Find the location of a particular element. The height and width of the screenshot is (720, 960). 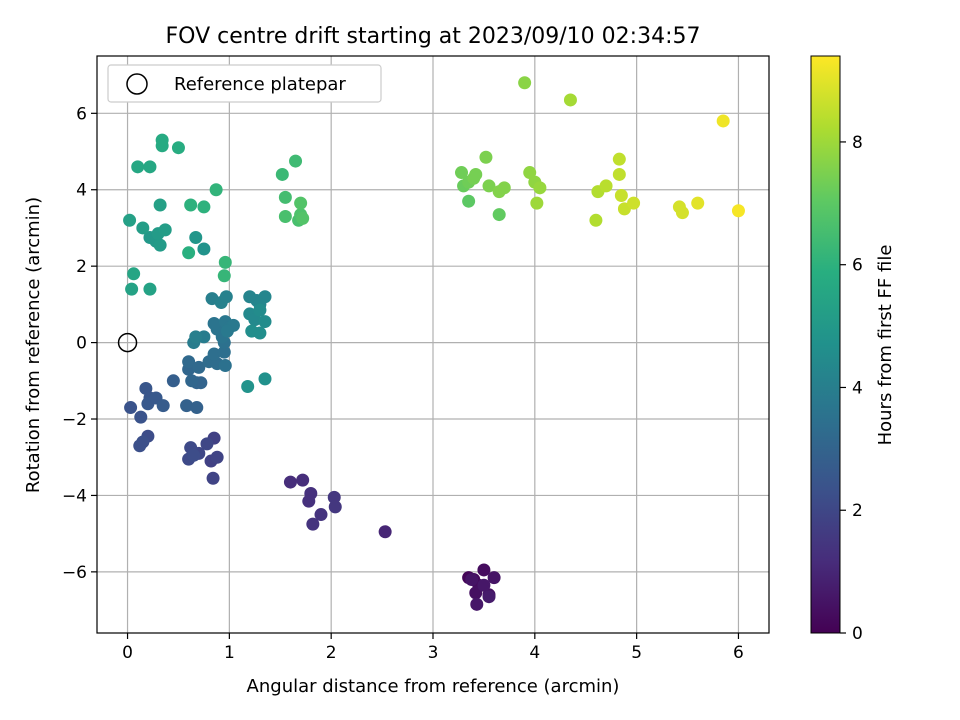

y-tick-label: 0 is located at coordinates (81, 344).